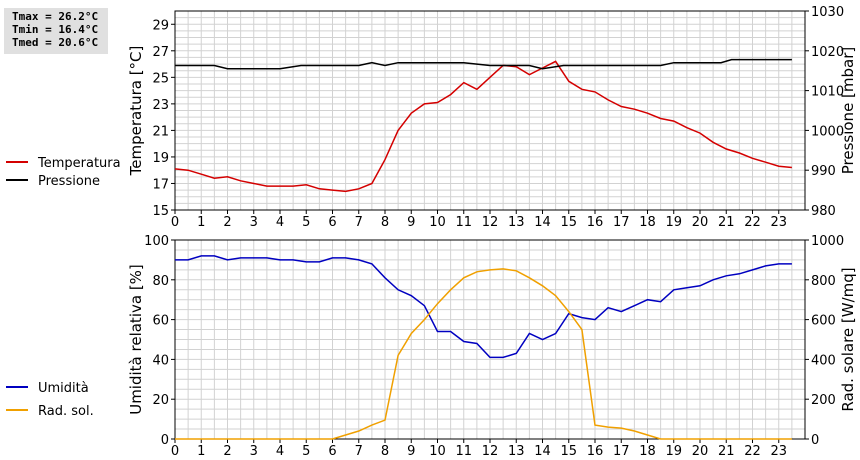 The image size is (860, 460). What do you see at coordinates (79, 163) in the screenshot?
I see `legend-label: Temperatura` at bounding box center [79, 163].